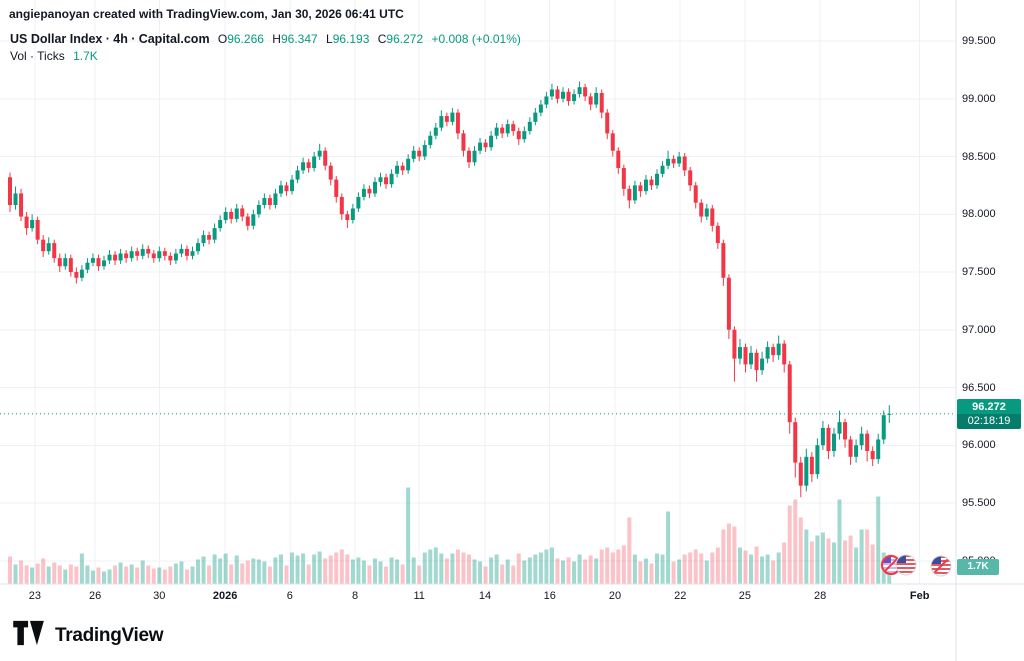 The height and width of the screenshot is (661, 1024). Describe the element at coordinates (989, 421) in the screenshot. I see `bar-countdown-timer: 02:18:19` at that location.